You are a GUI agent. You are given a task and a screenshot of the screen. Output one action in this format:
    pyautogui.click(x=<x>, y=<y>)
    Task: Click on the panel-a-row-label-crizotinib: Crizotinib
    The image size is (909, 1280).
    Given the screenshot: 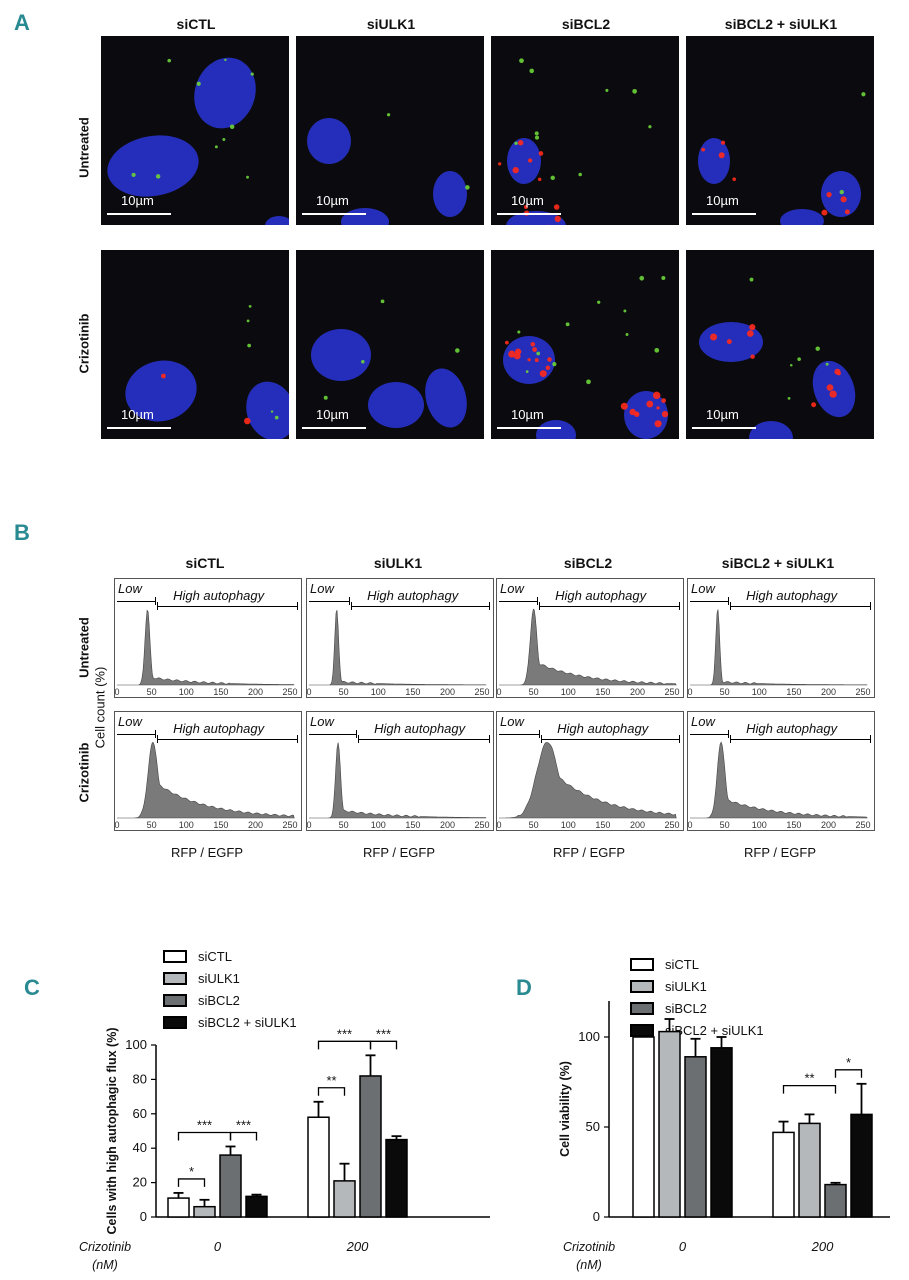 What is the action you would take?
    pyautogui.click(x=84, y=343)
    